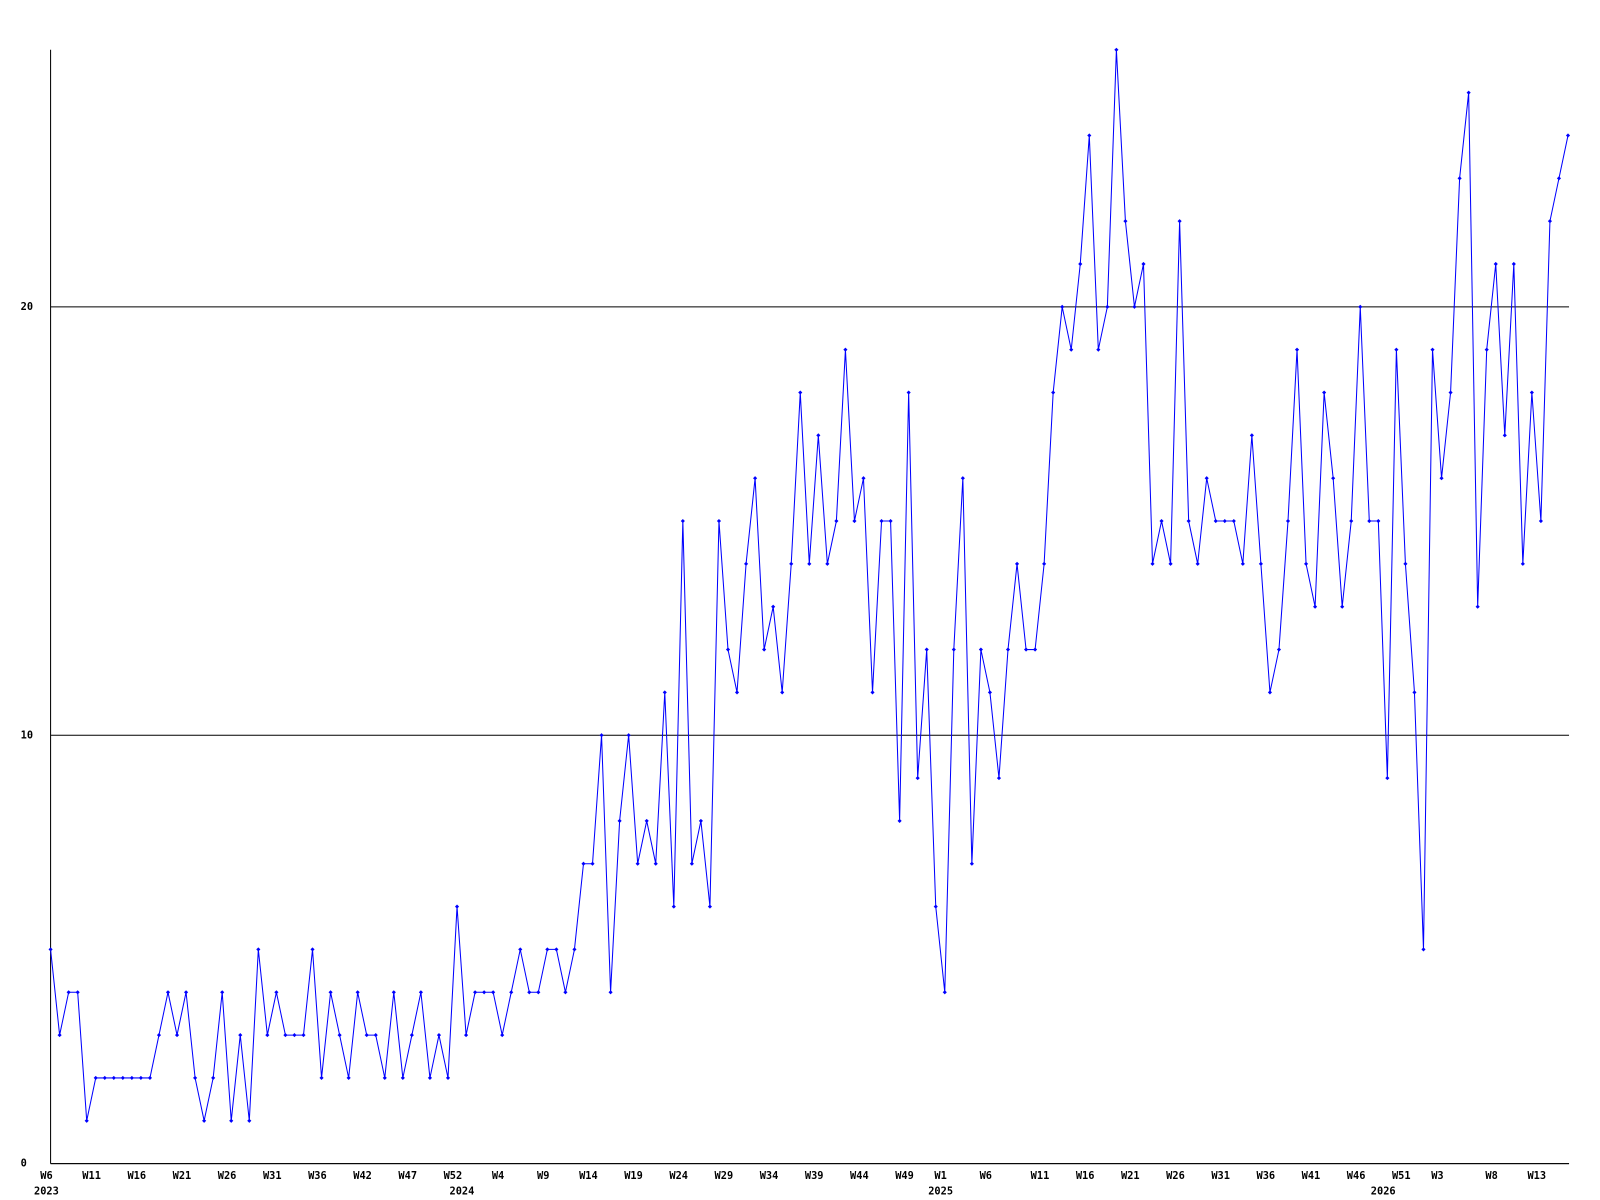 Image resolution: width=1600 pixels, height=1200 pixels. I want to click on x-tick-label: W14, so click(588, 1176).